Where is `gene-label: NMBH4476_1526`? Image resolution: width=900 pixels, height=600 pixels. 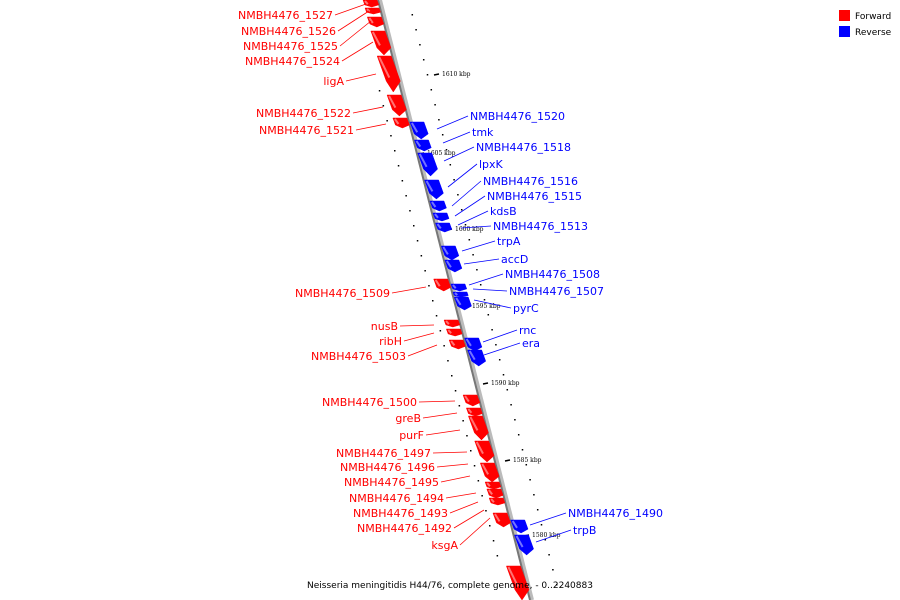
gene-label: NMBH4476_1526 is located at coordinates (288, 31).